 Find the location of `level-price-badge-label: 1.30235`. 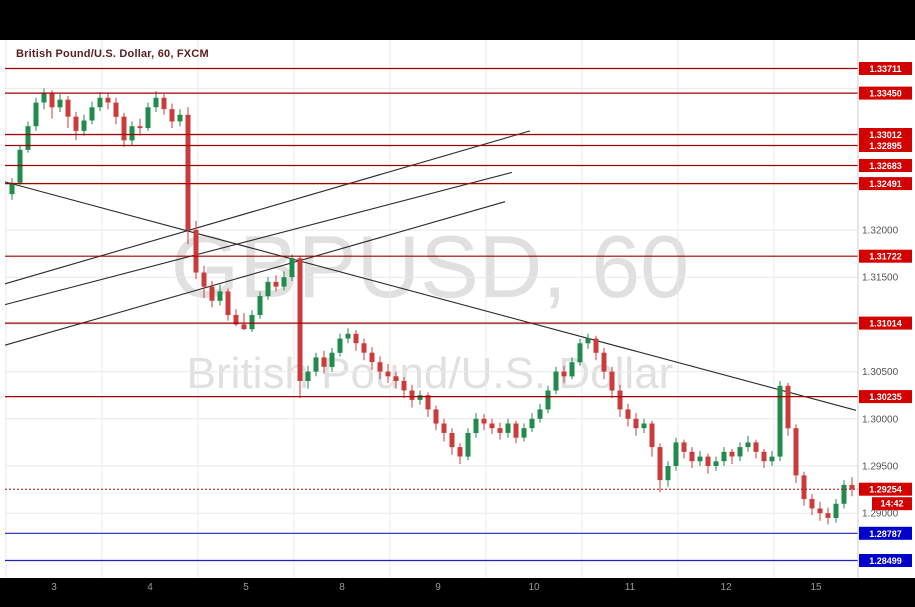

level-price-badge-label: 1.30235 is located at coordinates (885, 397).